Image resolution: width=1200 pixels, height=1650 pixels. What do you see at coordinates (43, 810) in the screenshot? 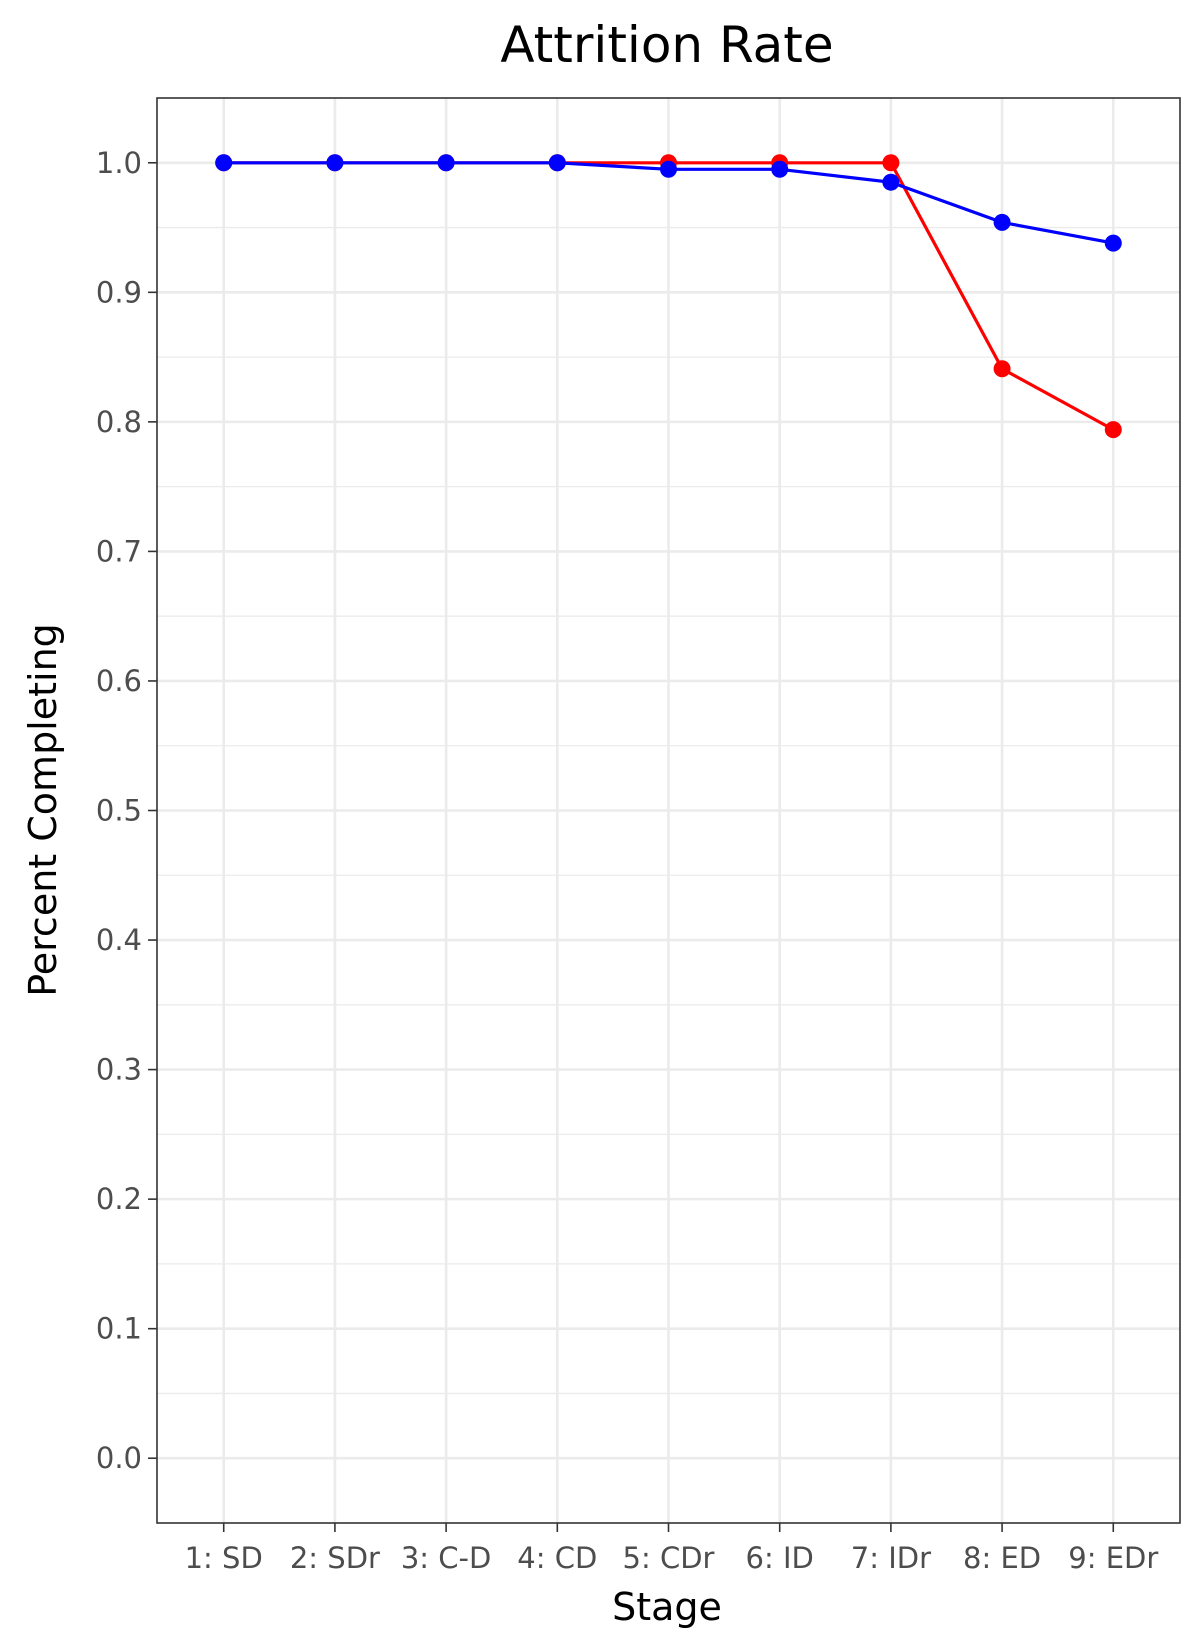
I see `y-axis-title: Percent Completing` at bounding box center [43, 810].